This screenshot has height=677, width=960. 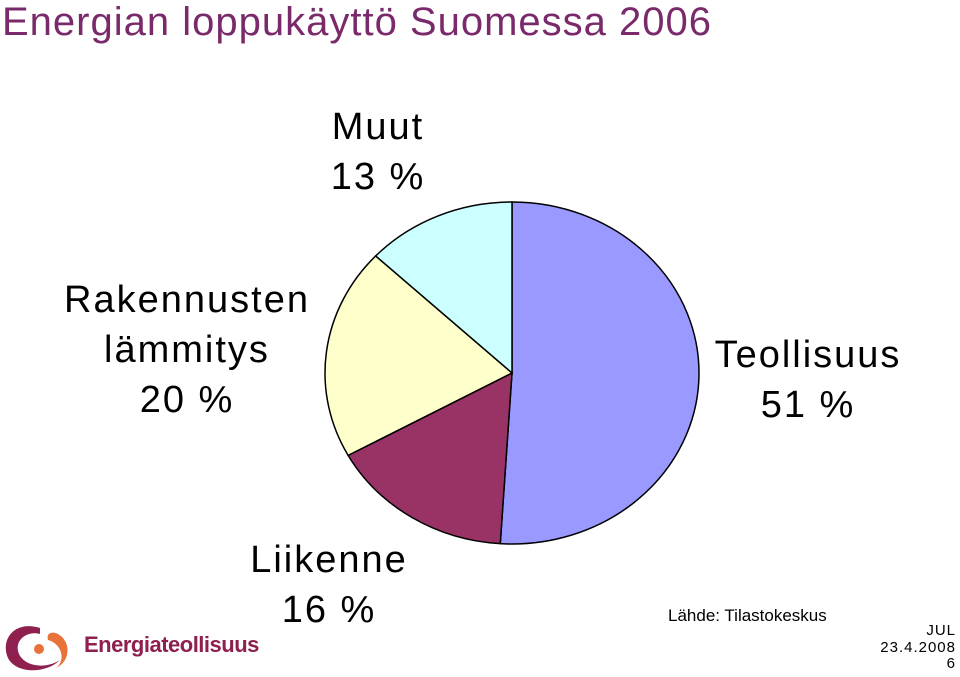 I want to click on slice-label: Teollisuus 51 %, so click(x=808, y=380).